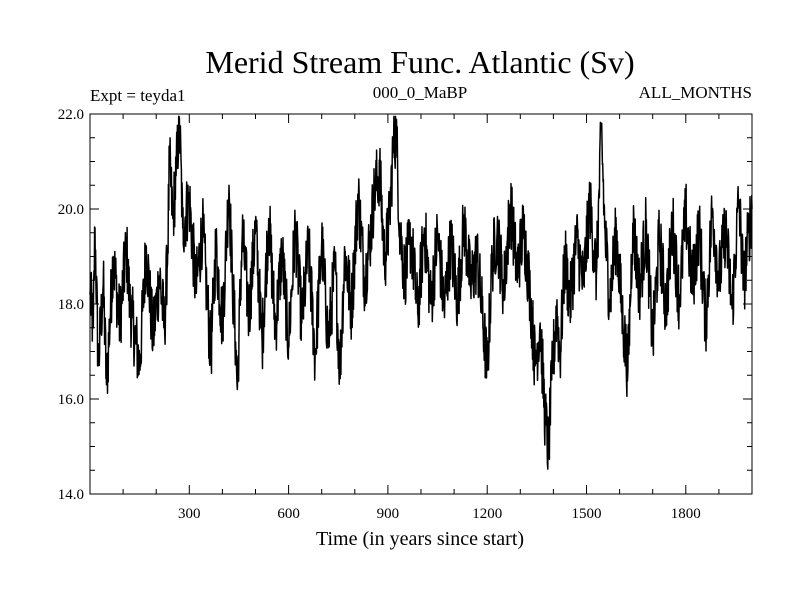  Describe the element at coordinates (420, 92) in the screenshot. I see `period-label: 000_0_MaBP` at that location.